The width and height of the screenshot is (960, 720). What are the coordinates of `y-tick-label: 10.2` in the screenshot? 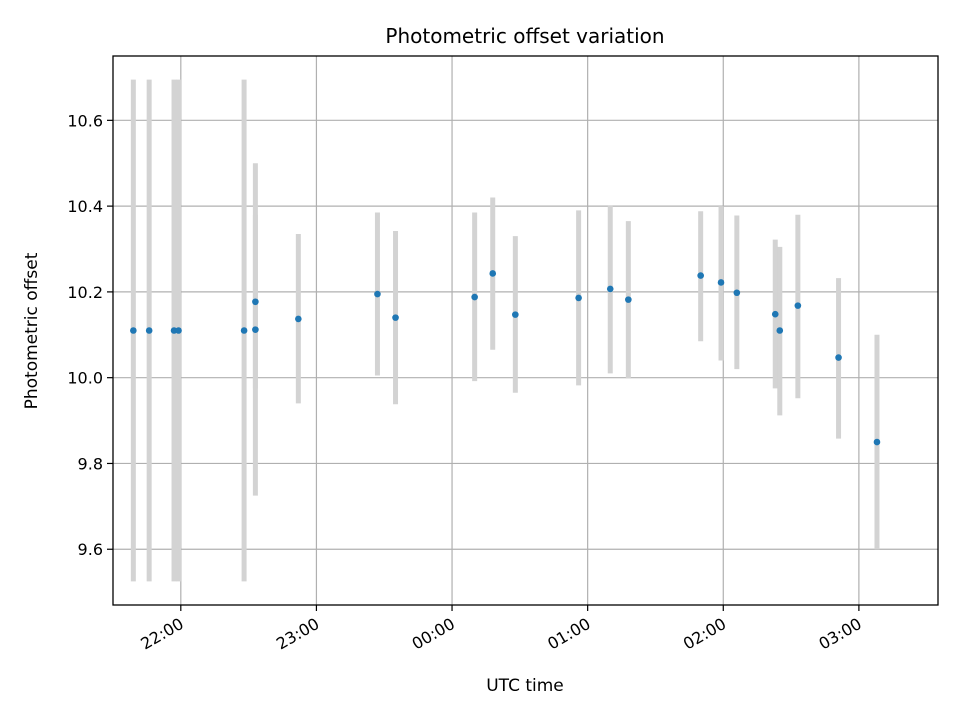 It's located at (85, 292).